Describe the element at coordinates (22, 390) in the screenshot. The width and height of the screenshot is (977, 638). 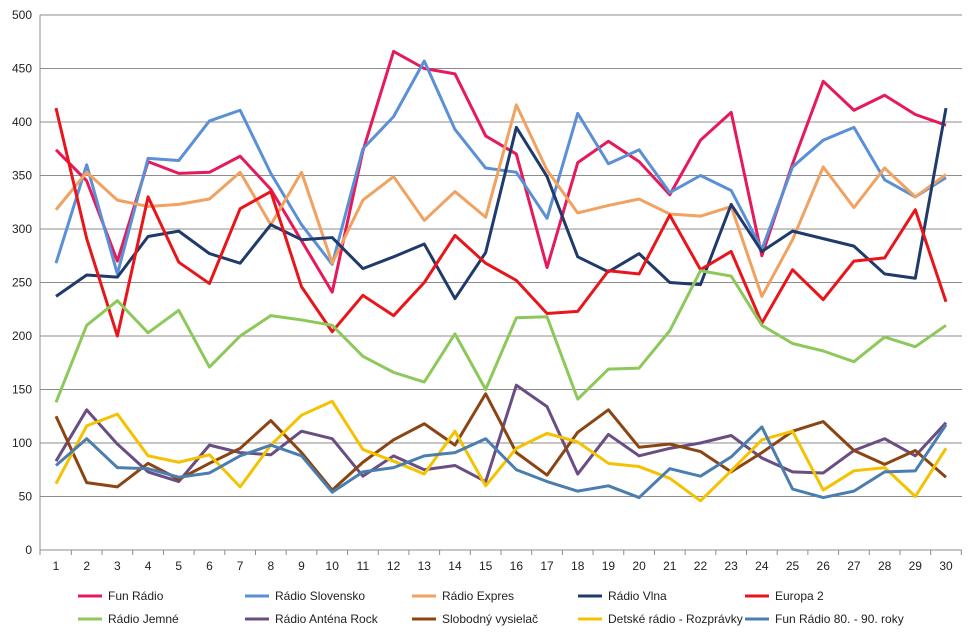
I see `y-tick-label: 150` at that location.